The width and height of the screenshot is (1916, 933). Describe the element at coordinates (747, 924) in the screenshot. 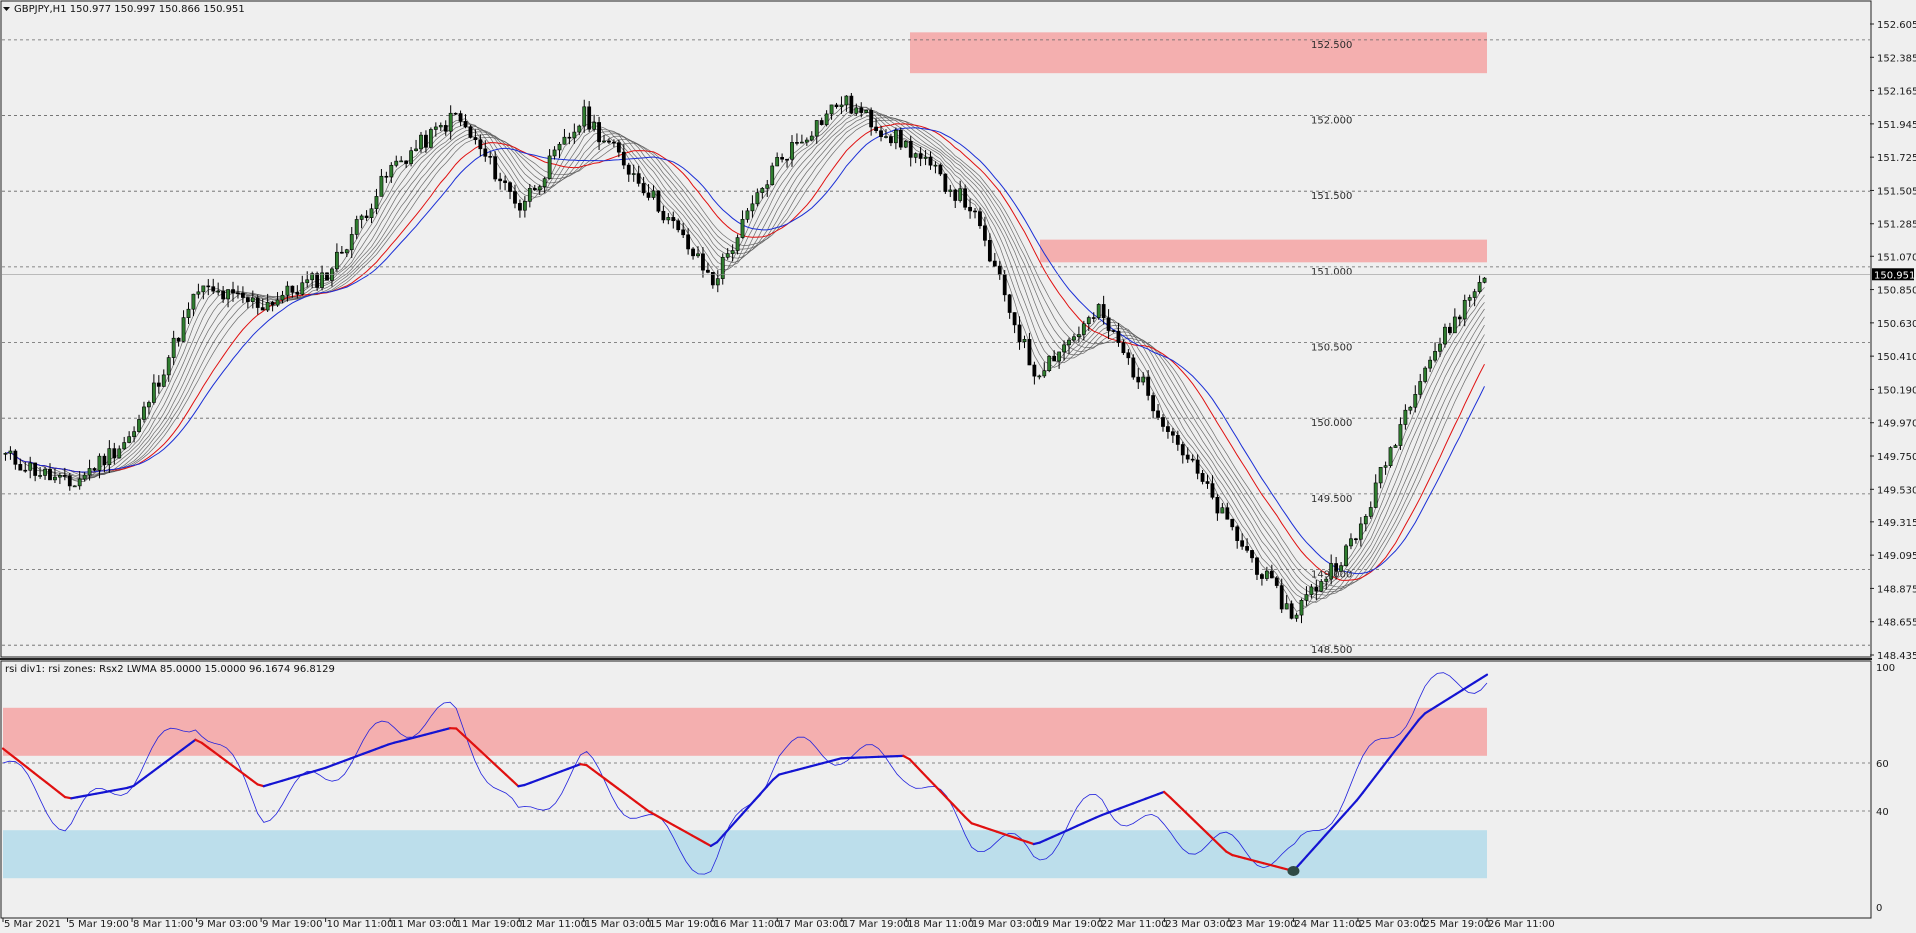

I see `time-tick-label: 16 Mar 11:00` at that location.